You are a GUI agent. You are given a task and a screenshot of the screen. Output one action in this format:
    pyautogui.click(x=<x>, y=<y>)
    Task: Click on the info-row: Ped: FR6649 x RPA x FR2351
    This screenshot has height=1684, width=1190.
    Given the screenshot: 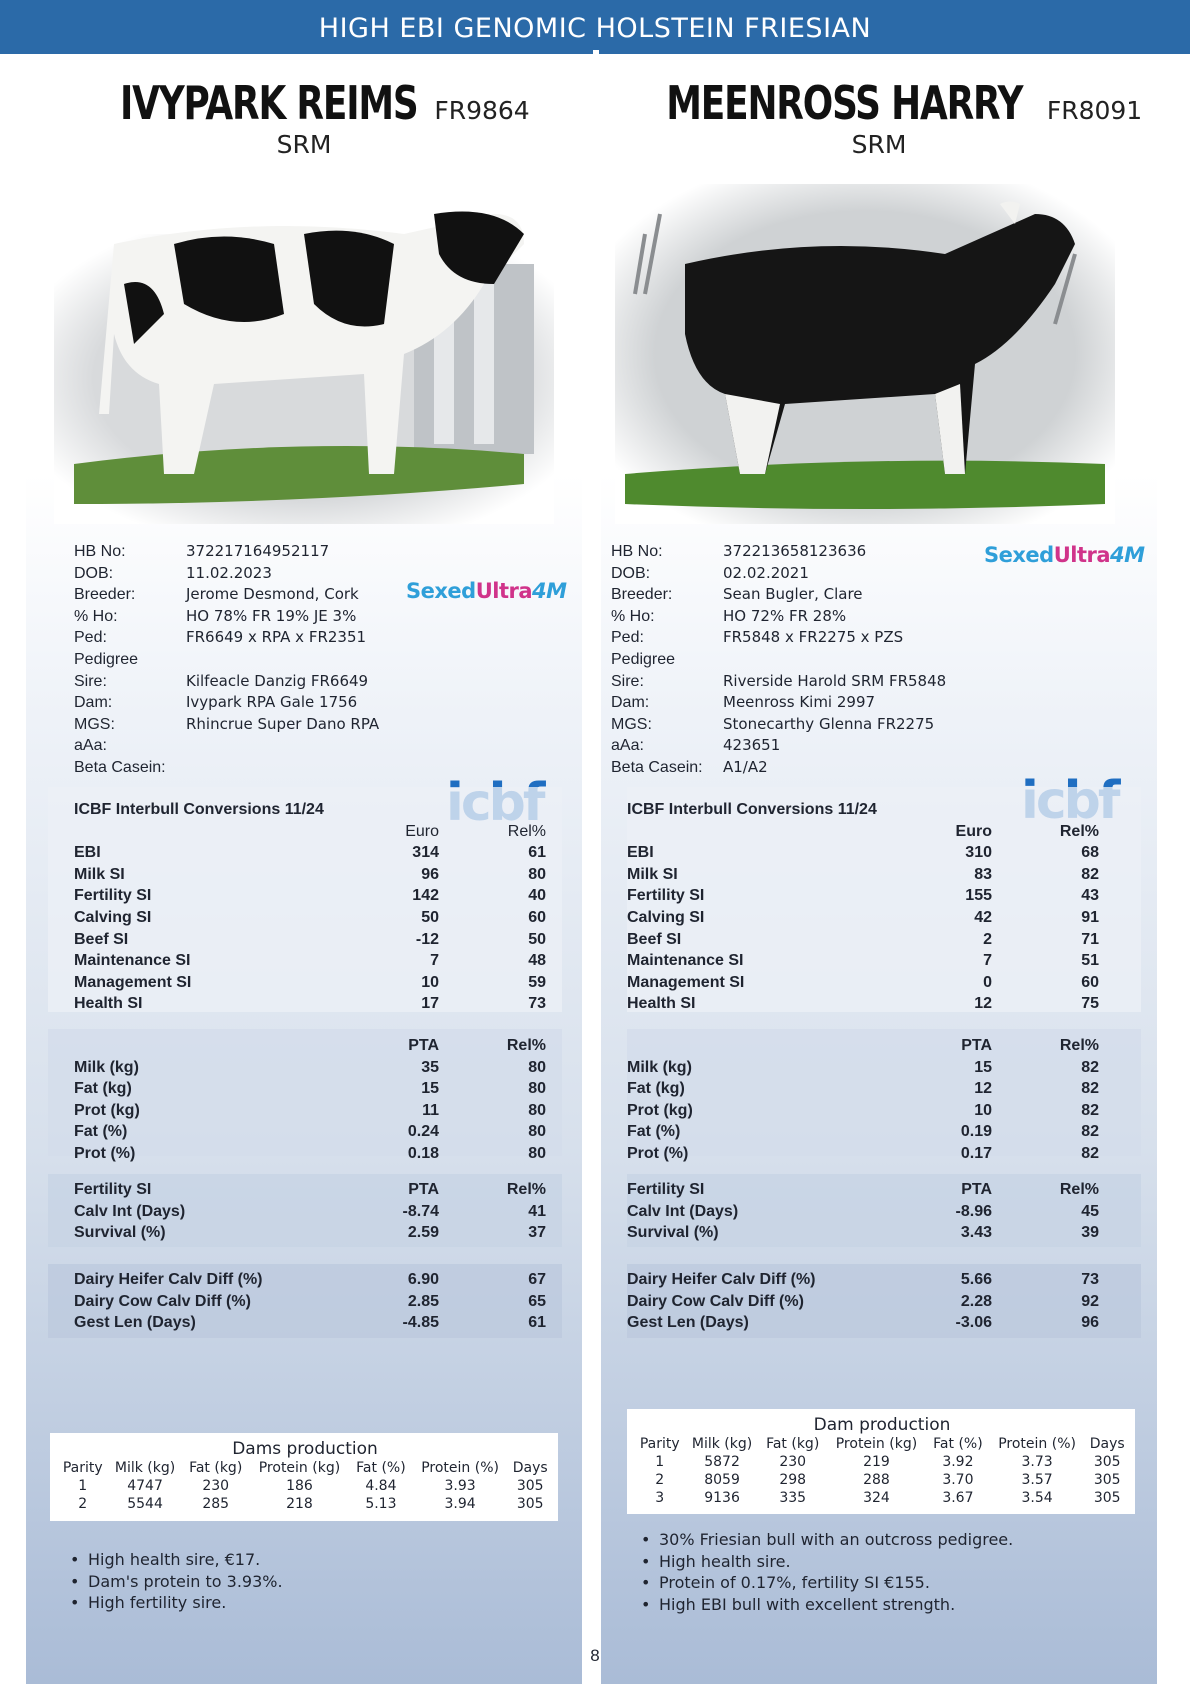 What is the action you would take?
    pyautogui.click(x=226, y=638)
    